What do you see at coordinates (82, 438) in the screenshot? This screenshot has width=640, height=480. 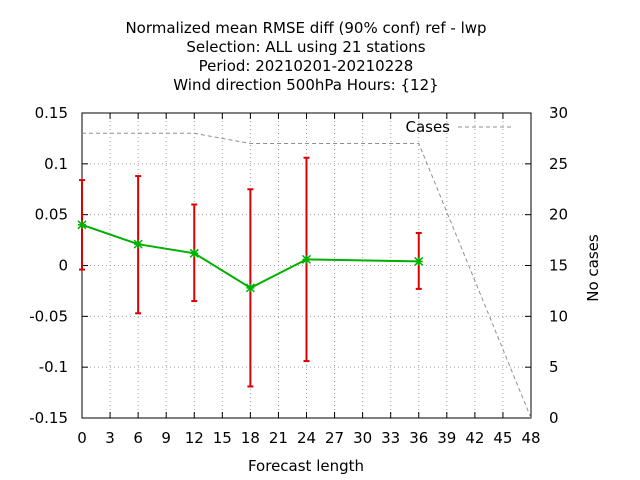 I see `x-tick-label: 0` at bounding box center [82, 438].